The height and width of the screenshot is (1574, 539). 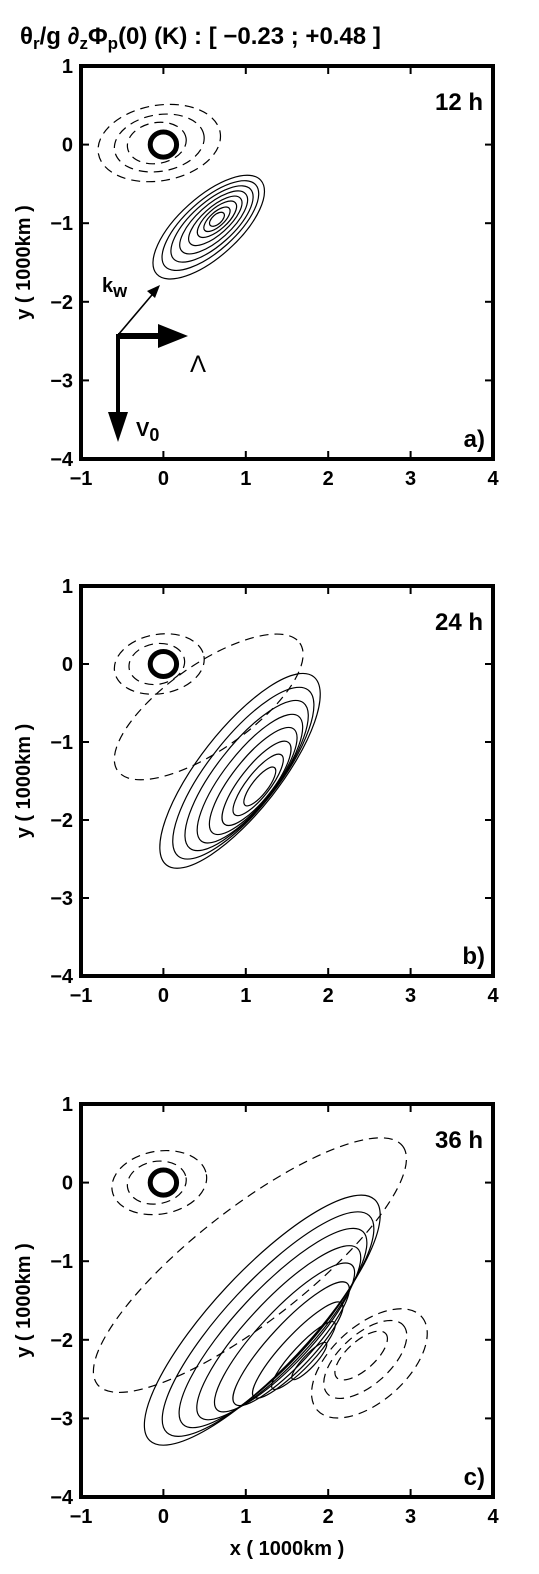 I want to click on title-g-part: /g ∂, so click(x=60, y=36).